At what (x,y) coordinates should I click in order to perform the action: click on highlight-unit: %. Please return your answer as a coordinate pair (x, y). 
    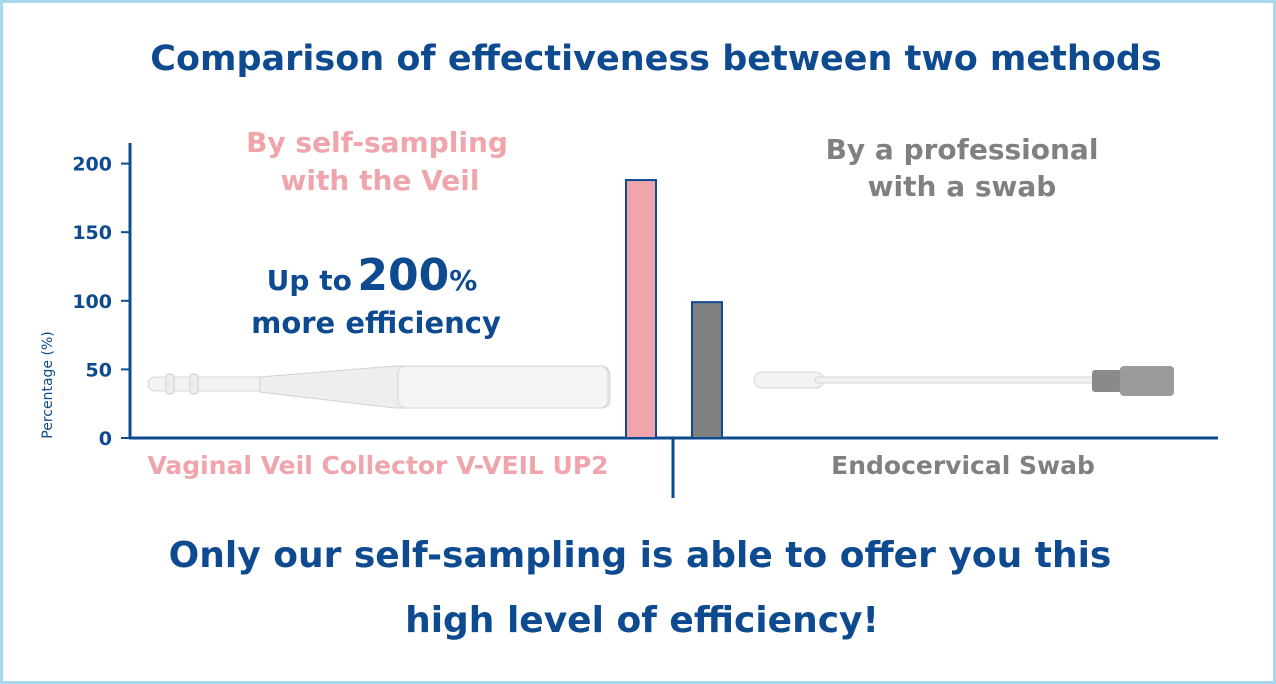
    Looking at the image, I should click on (463, 280).